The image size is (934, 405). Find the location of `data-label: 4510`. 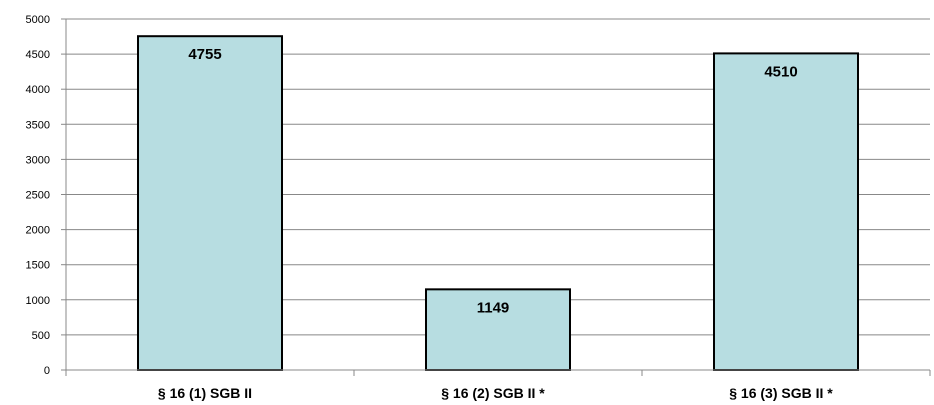

data-label: 4510 is located at coordinates (780, 71).